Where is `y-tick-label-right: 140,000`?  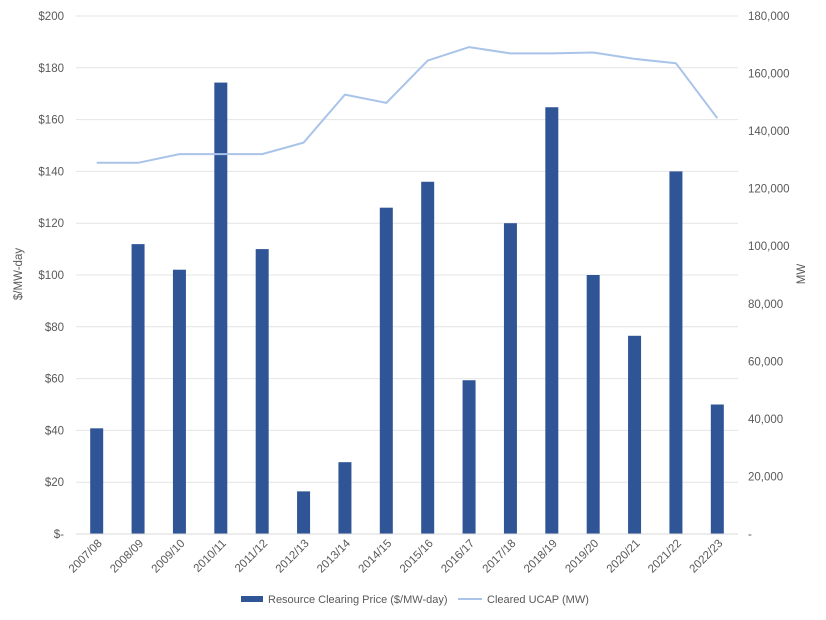 y-tick-label-right: 140,000 is located at coordinates (769, 132).